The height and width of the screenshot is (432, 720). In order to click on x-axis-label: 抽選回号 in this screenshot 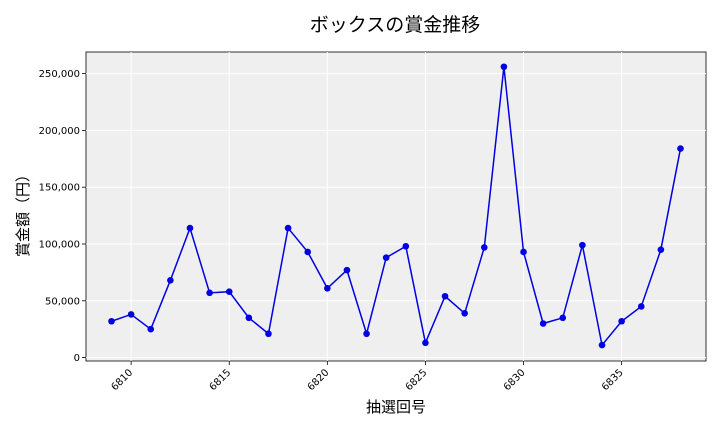, I will do `click(396, 407)`.